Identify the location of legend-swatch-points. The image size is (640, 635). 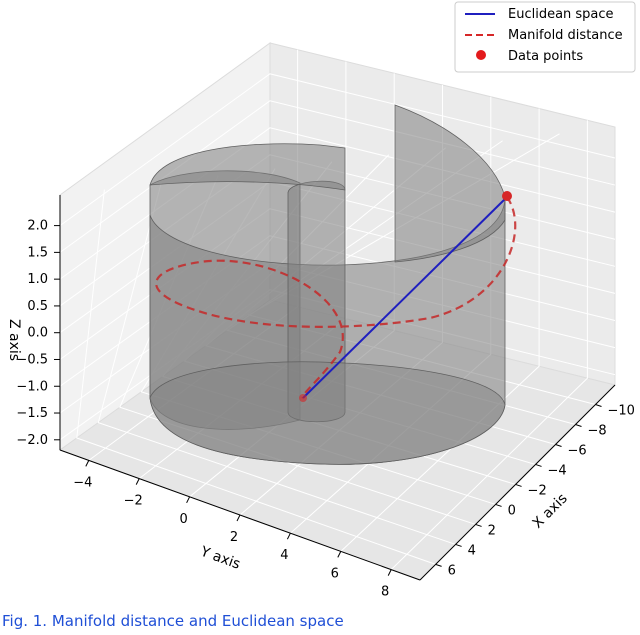
(481, 55).